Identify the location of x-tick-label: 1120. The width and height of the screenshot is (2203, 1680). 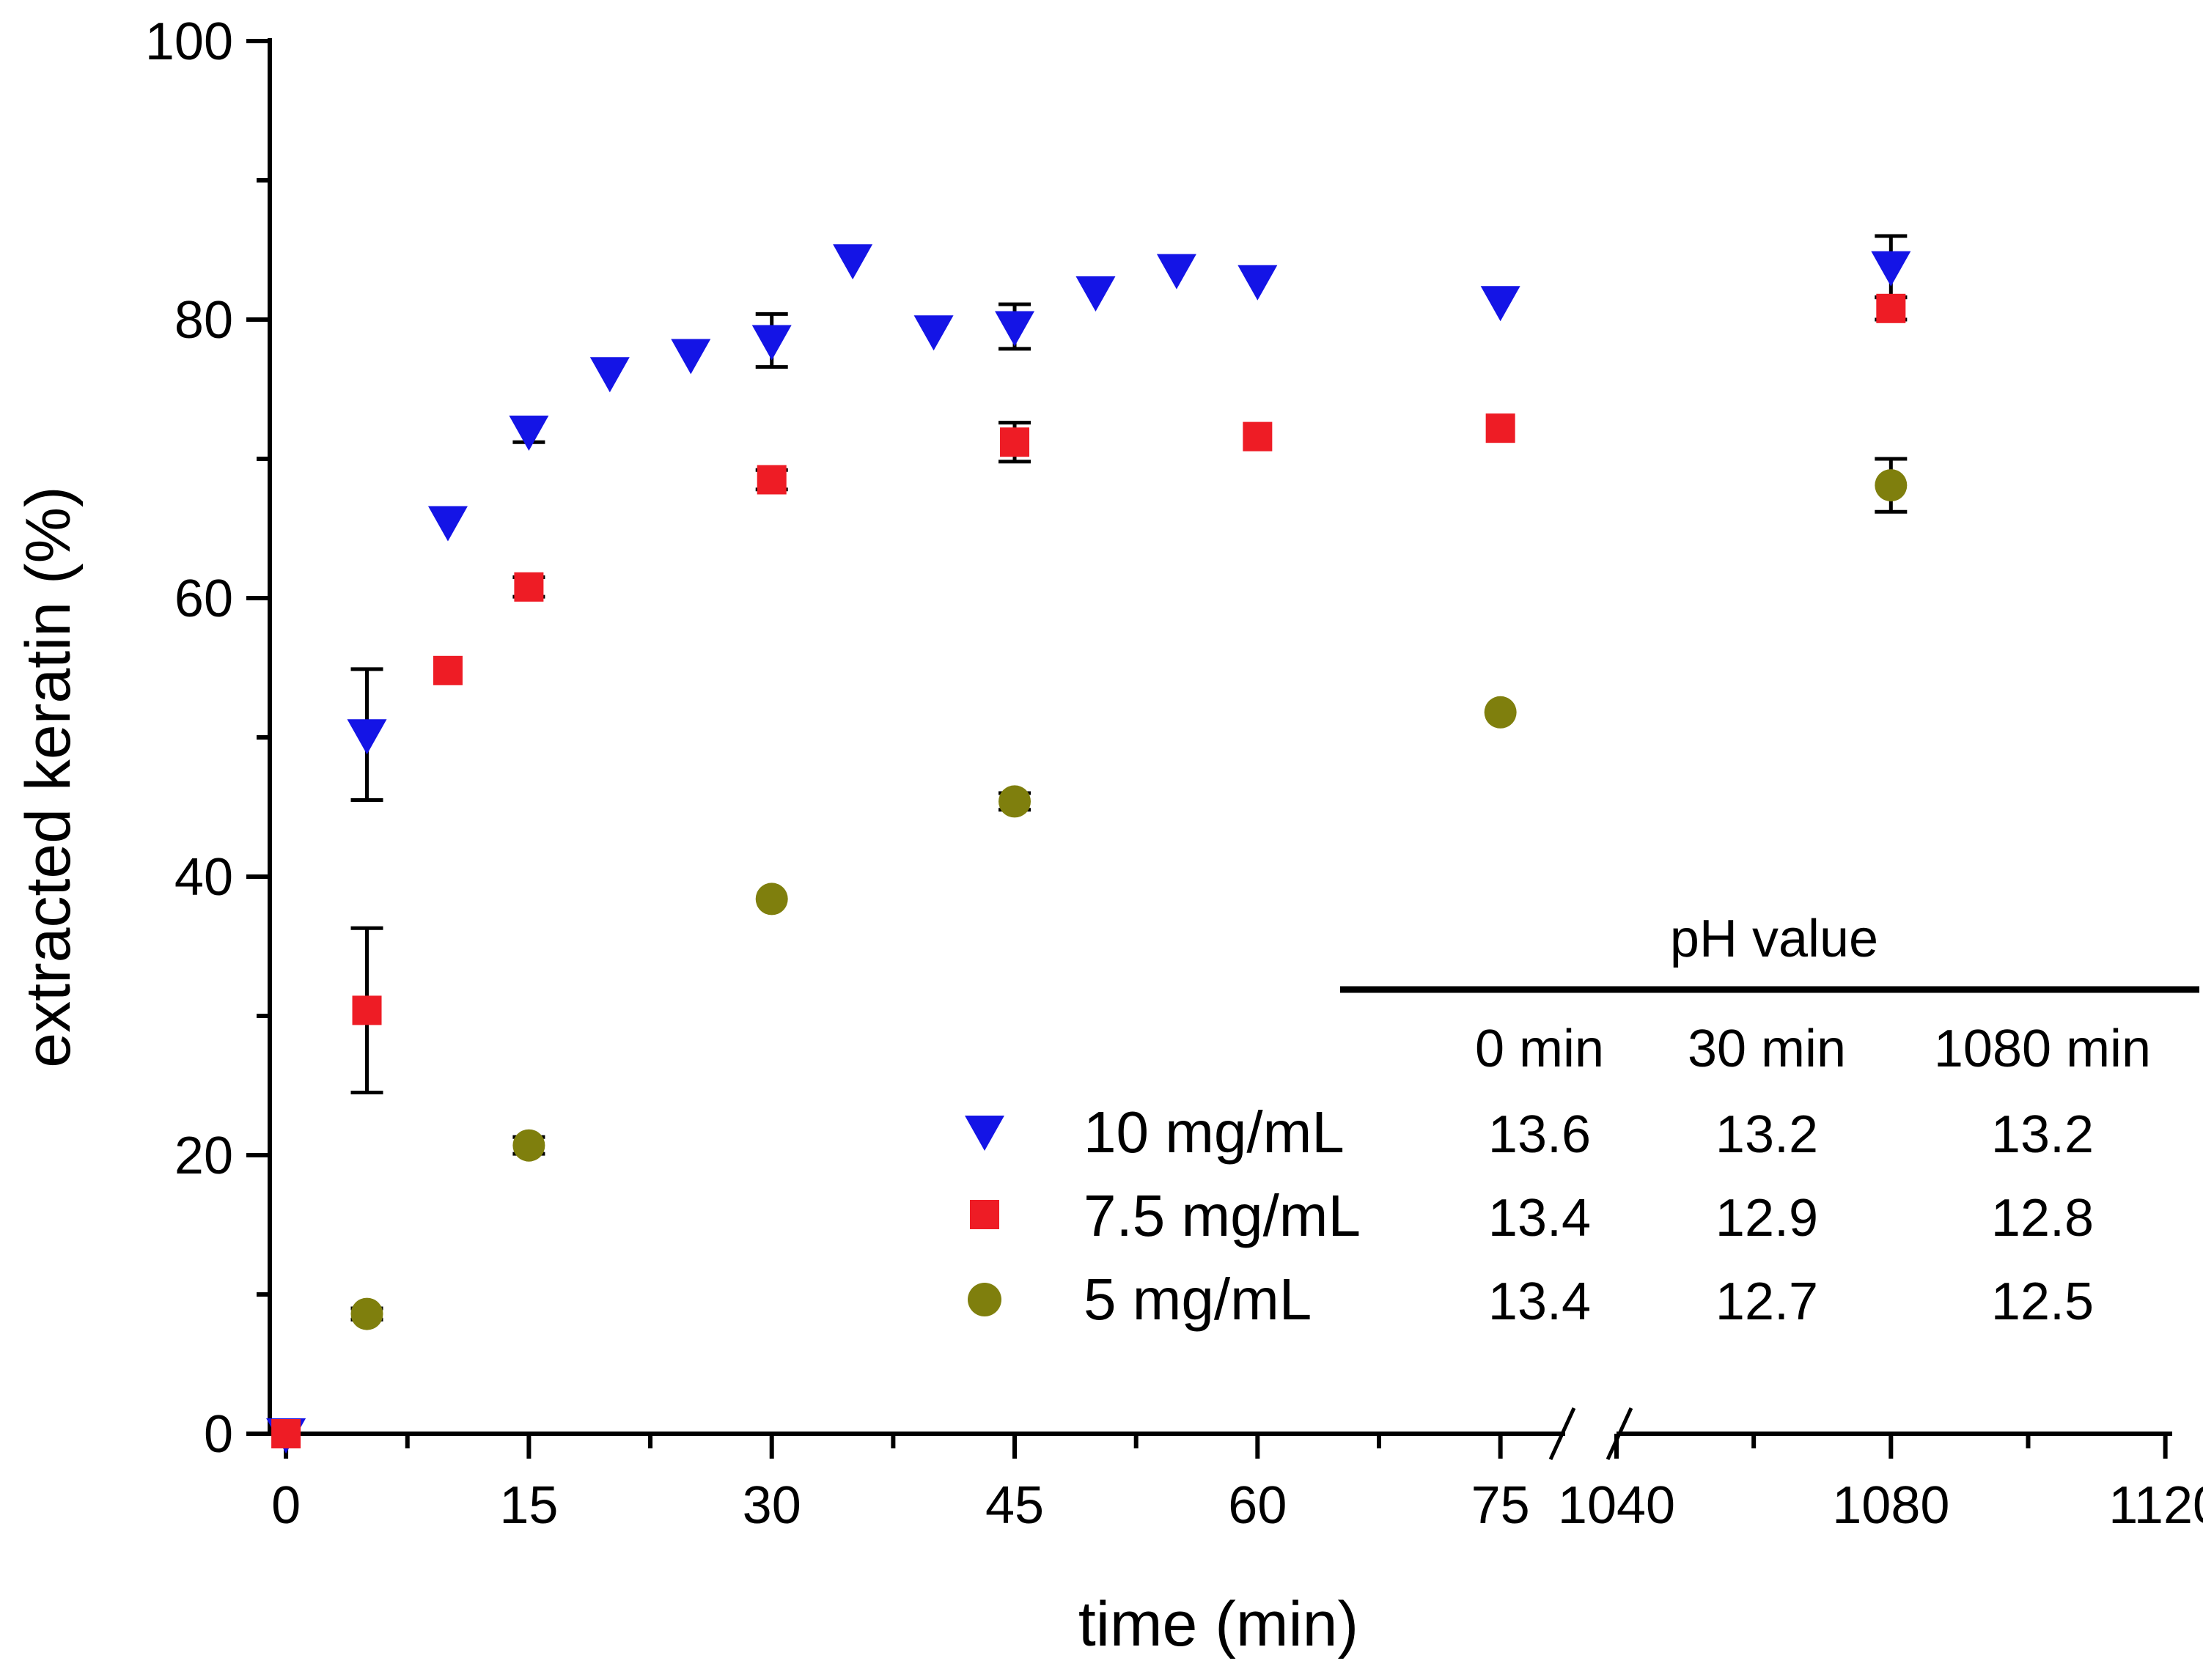
(2155, 1505).